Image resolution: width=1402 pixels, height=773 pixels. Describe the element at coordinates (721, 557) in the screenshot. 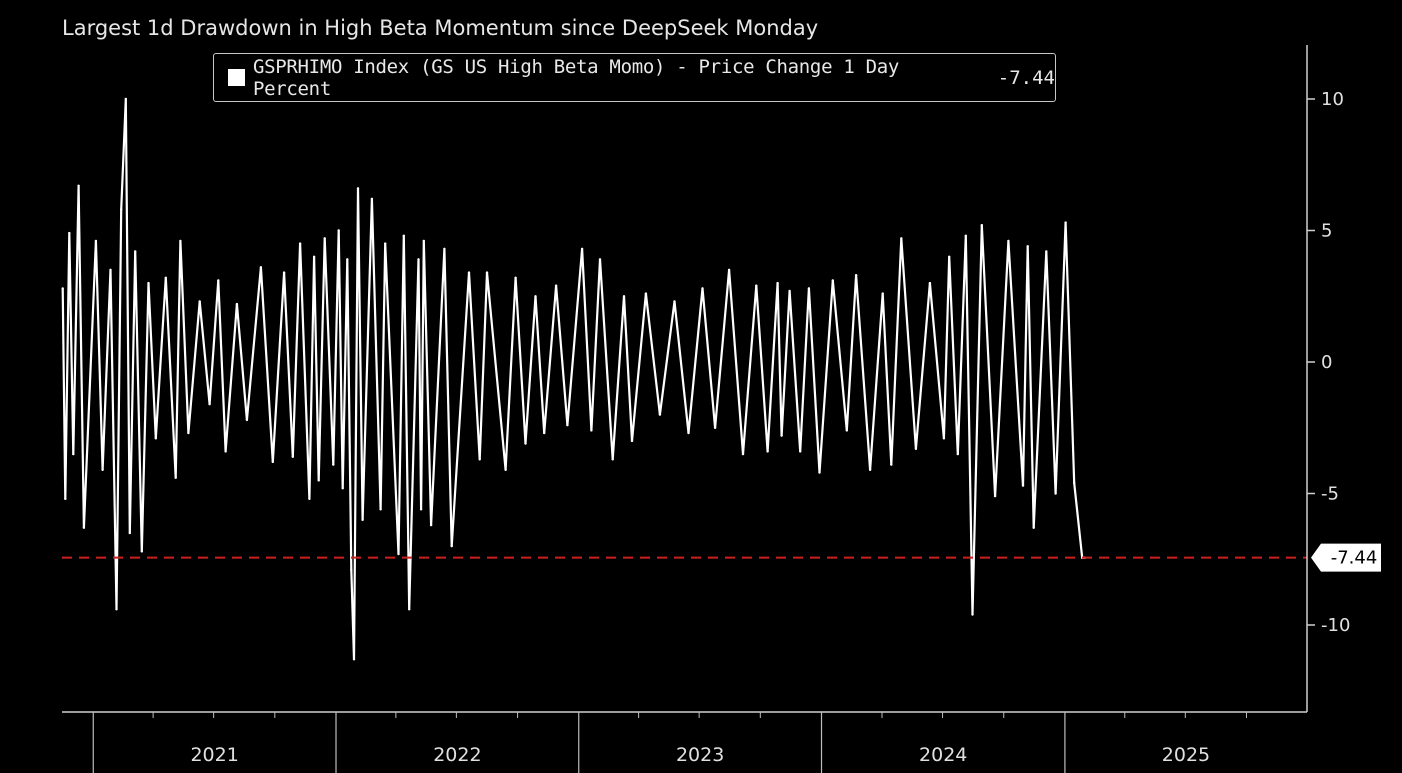

I see `reference-layer: -7.44` at that location.